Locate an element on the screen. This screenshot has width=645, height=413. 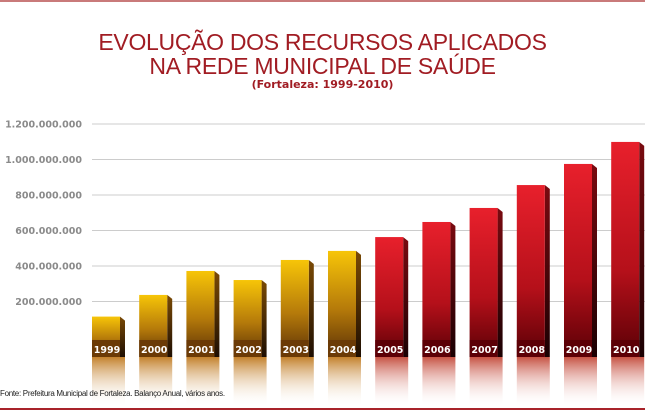
x-tick-label: 2000 is located at coordinates (154, 350).